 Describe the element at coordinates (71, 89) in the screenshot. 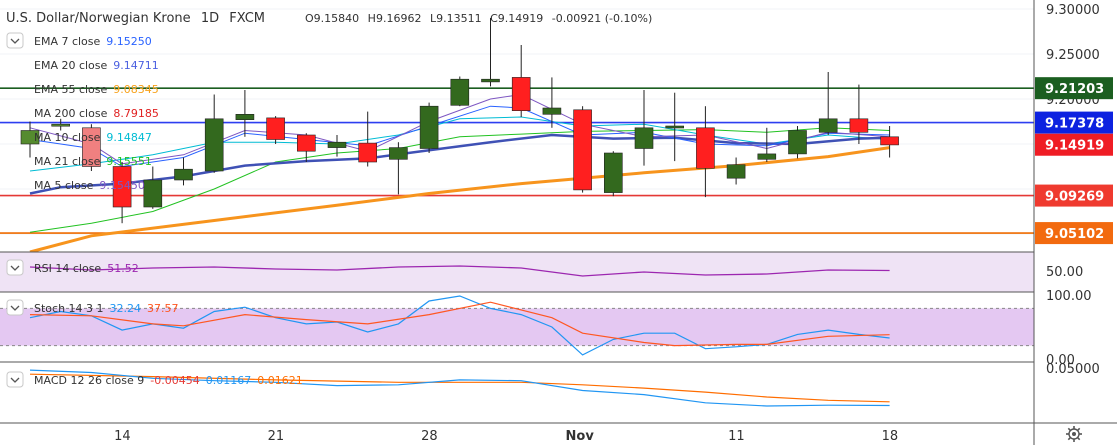

I see `legend-name: EMA 55 close` at that location.